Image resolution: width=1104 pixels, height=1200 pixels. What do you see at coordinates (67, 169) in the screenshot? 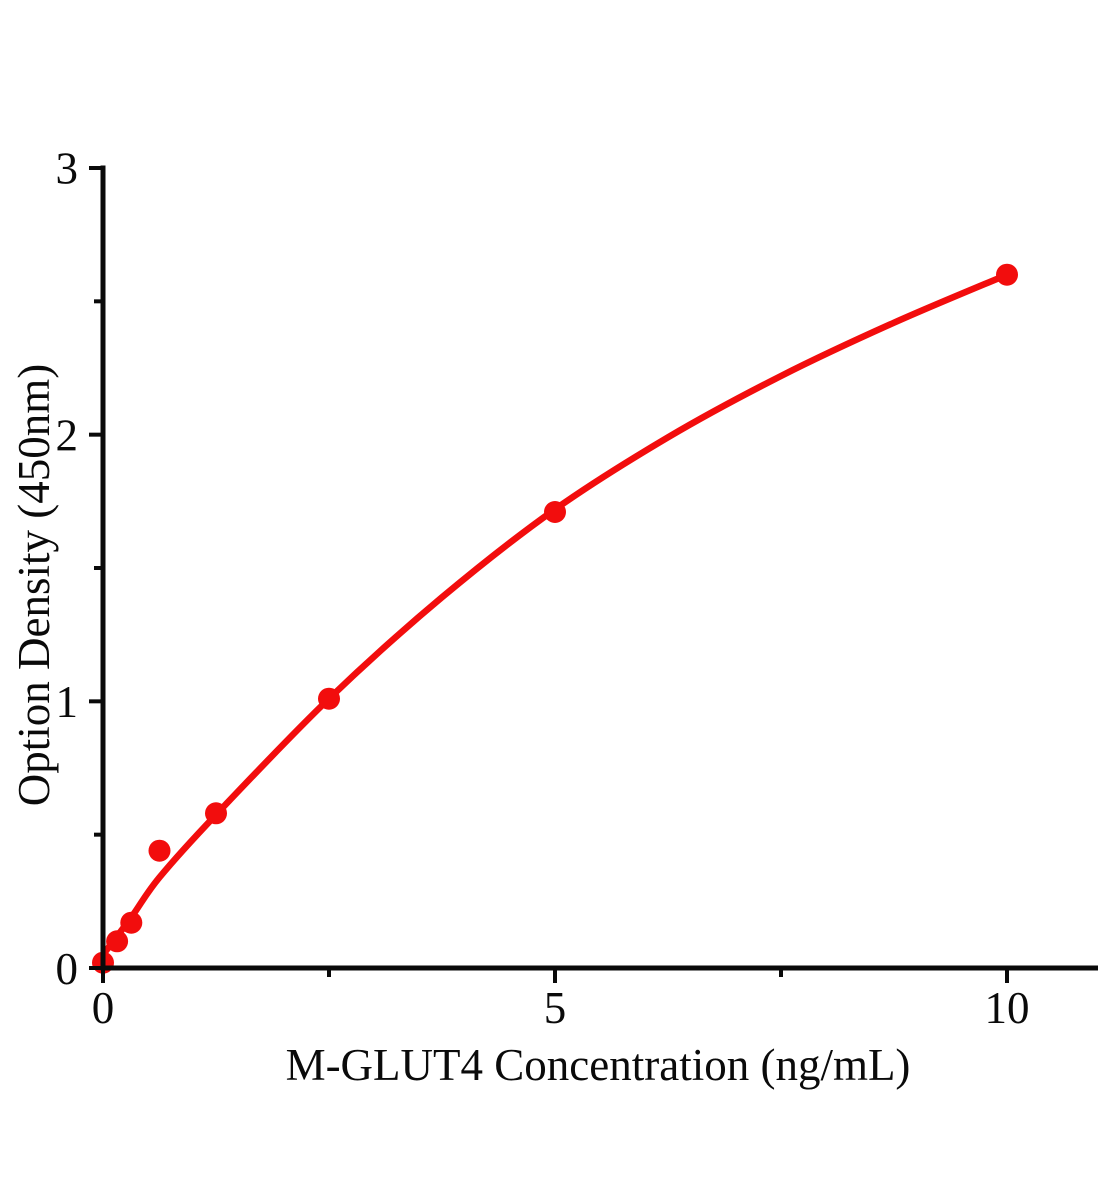
I see `y-tick-label: 3` at bounding box center [67, 169].